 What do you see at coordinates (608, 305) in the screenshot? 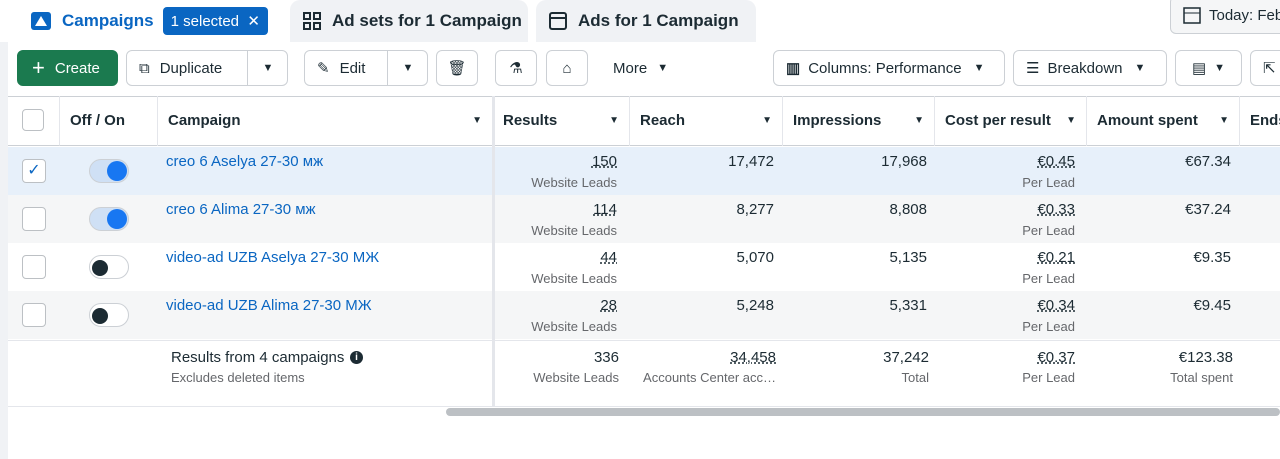
I see `results: 28` at bounding box center [608, 305].